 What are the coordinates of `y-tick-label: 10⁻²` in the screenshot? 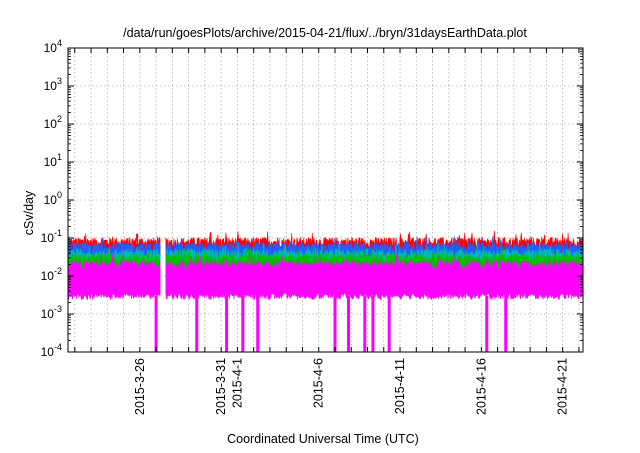 It's located at (51, 274).